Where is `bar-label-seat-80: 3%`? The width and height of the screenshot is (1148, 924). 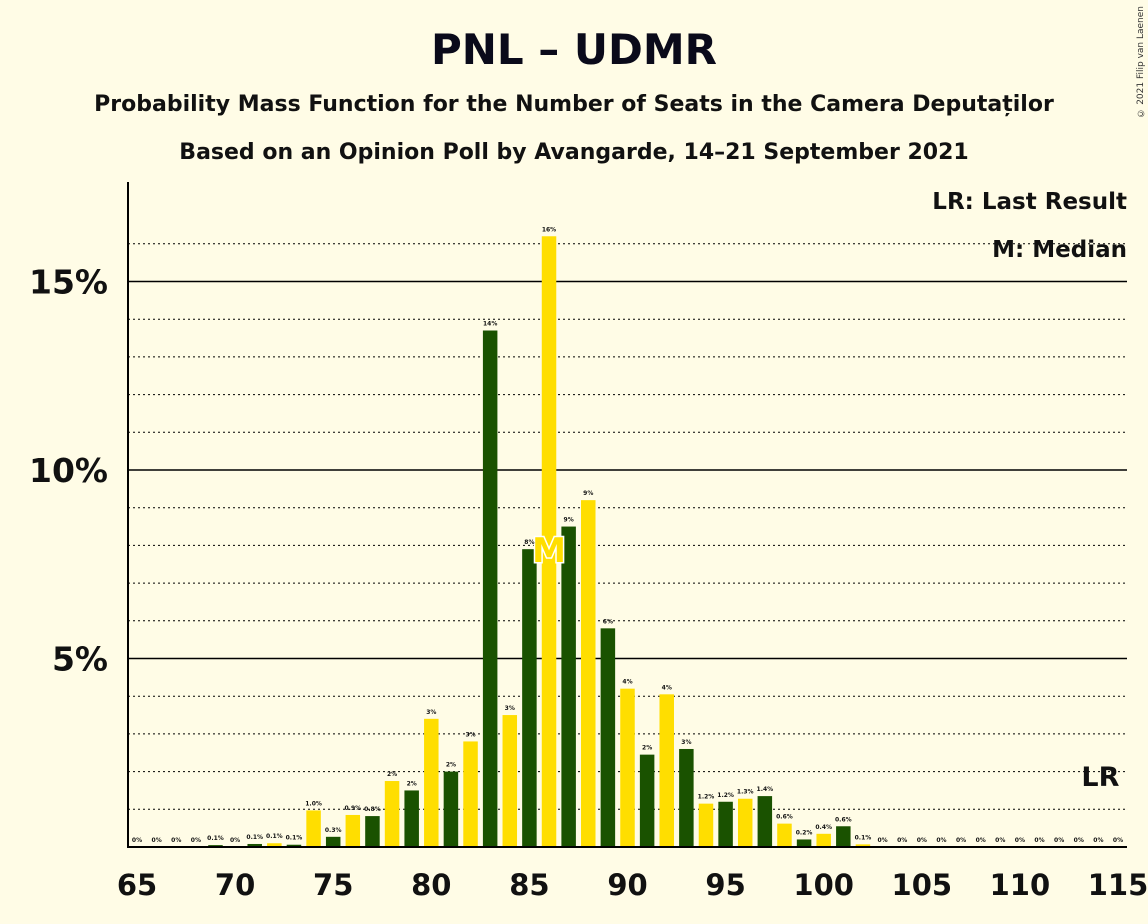 bar-label-seat-80: 3% is located at coordinates (431, 712).